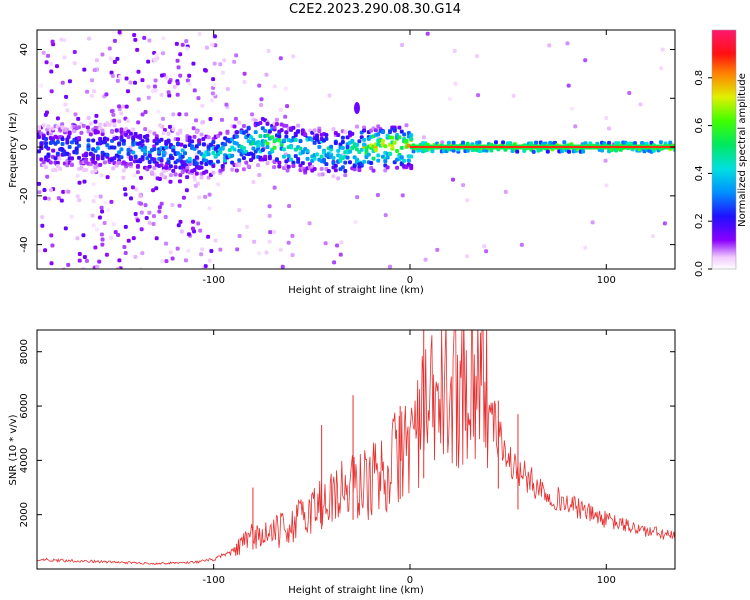 This screenshot has height=600, width=750. What do you see at coordinates (24, 98) in the screenshot?
I see `y-tick-label: 20` at bounding box center [24, 98].